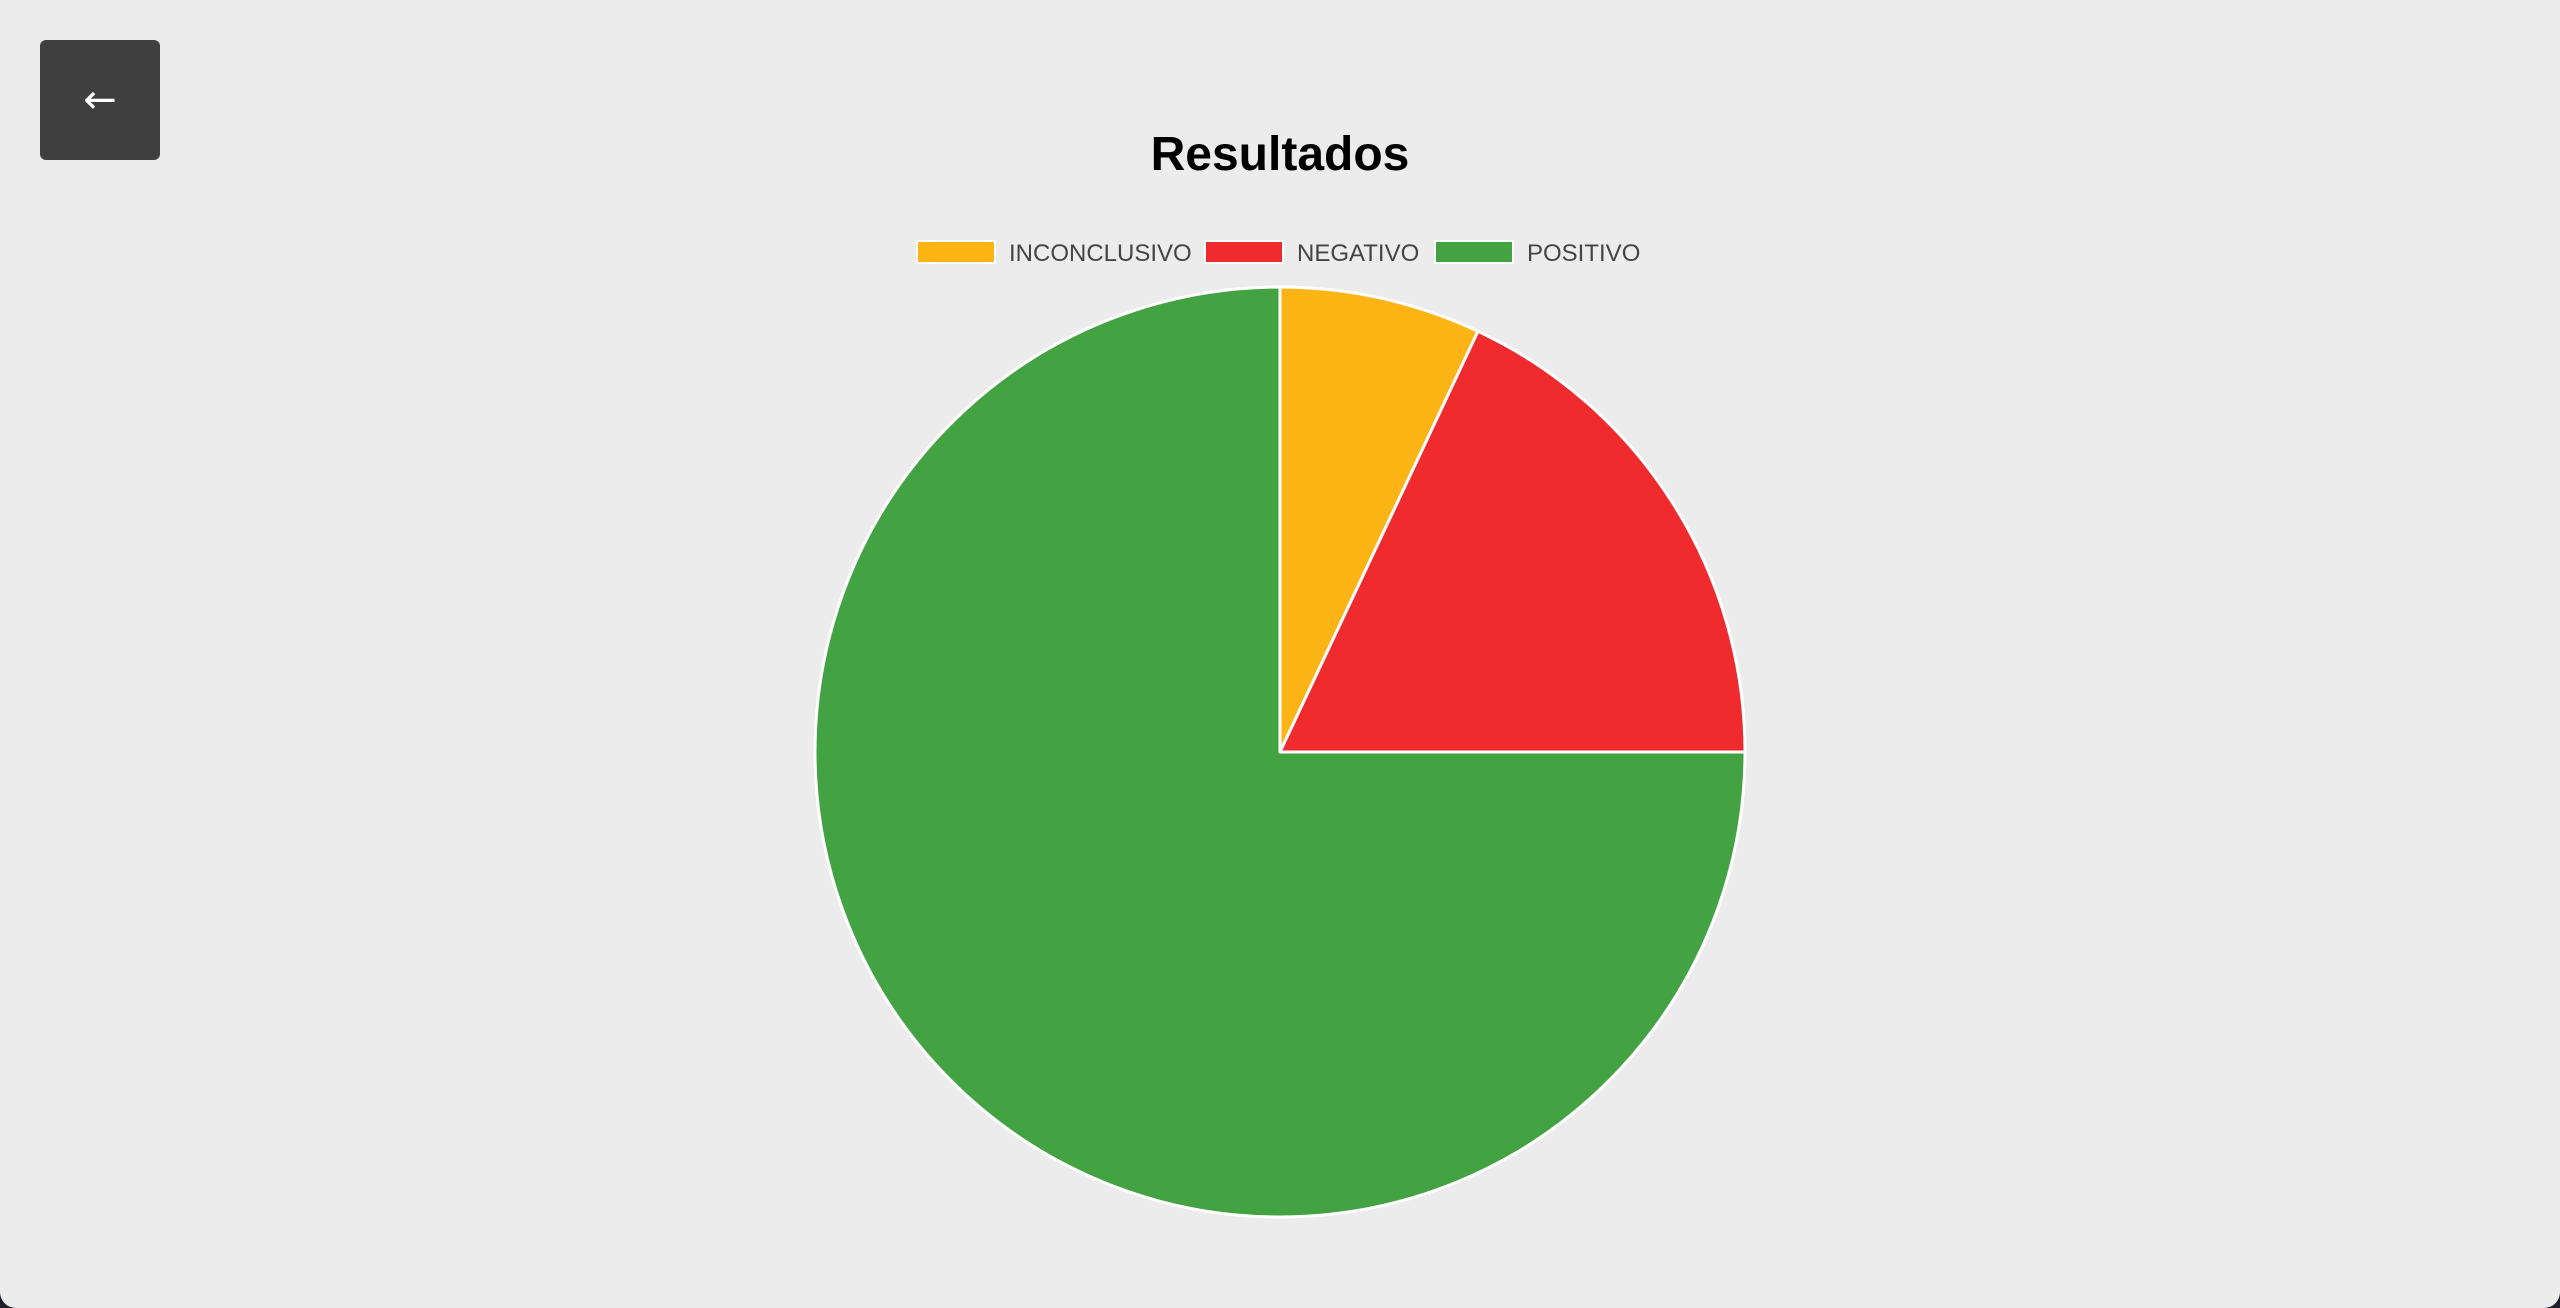 Image resolution: width=2560 pixels, height=1308 pixels. What do you see at coordinates (1358, 253) in the screenshot?
I see `legend-label-negativo: NEGATIVO` at bounding box center [1358, 253].